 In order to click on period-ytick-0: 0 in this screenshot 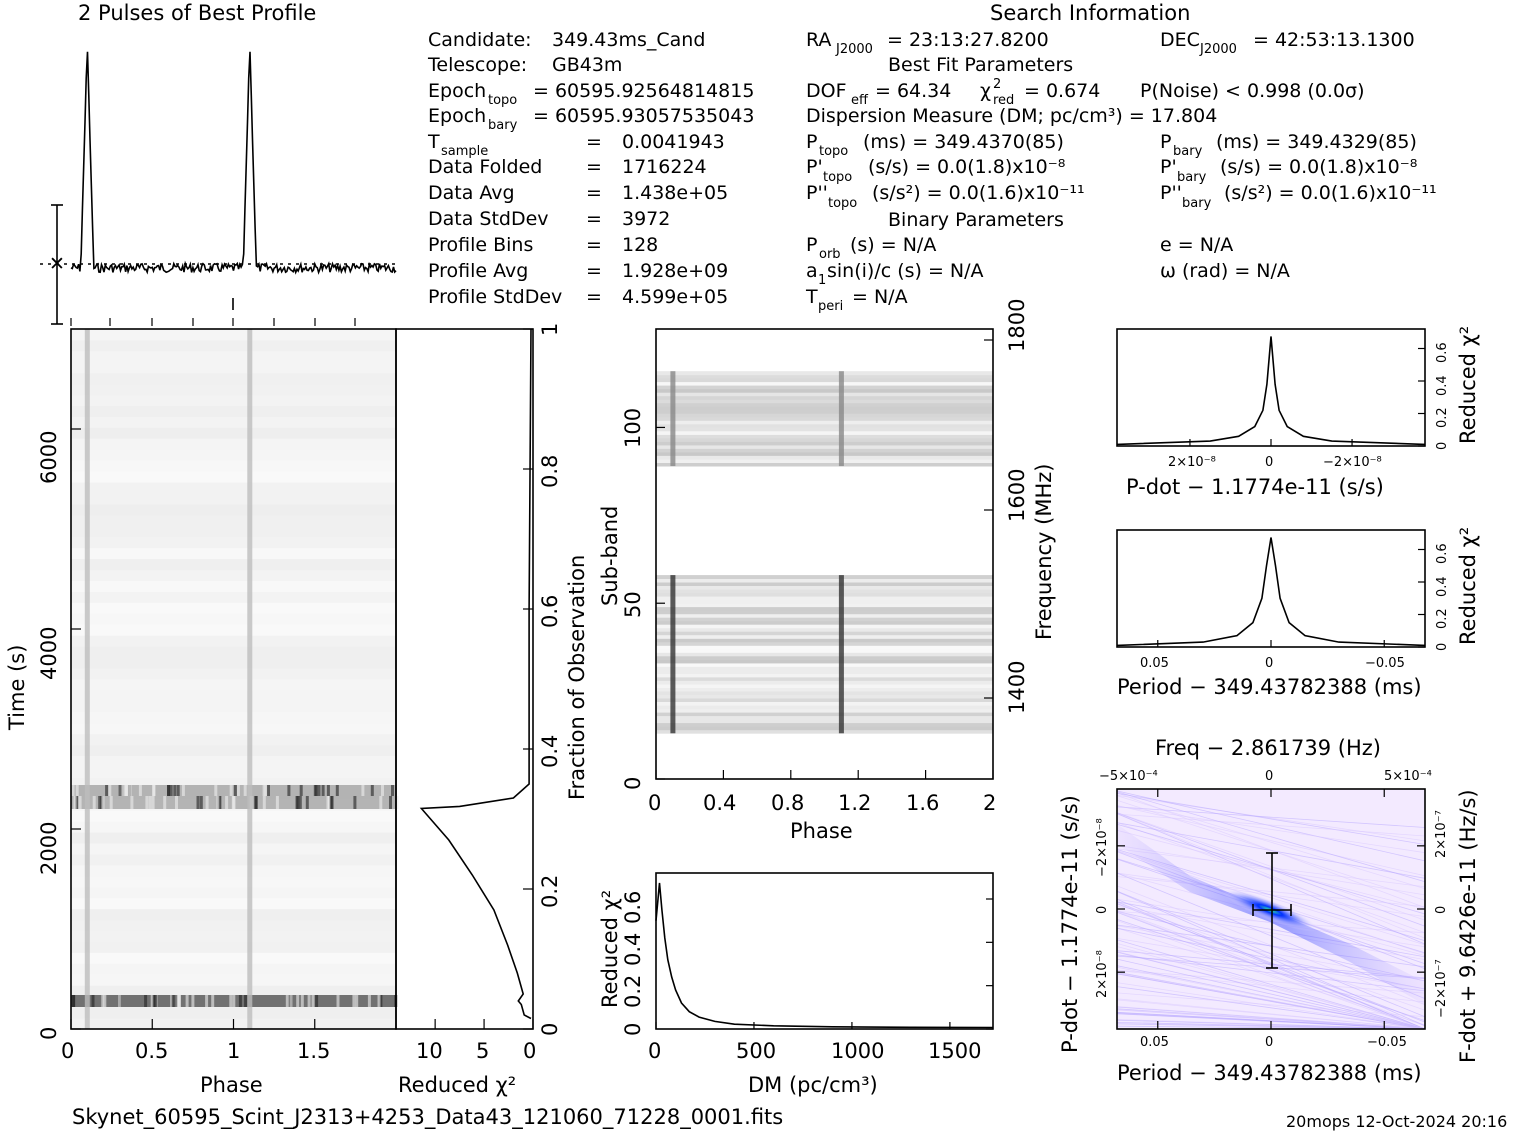, I will do `click(1442, 647)`.